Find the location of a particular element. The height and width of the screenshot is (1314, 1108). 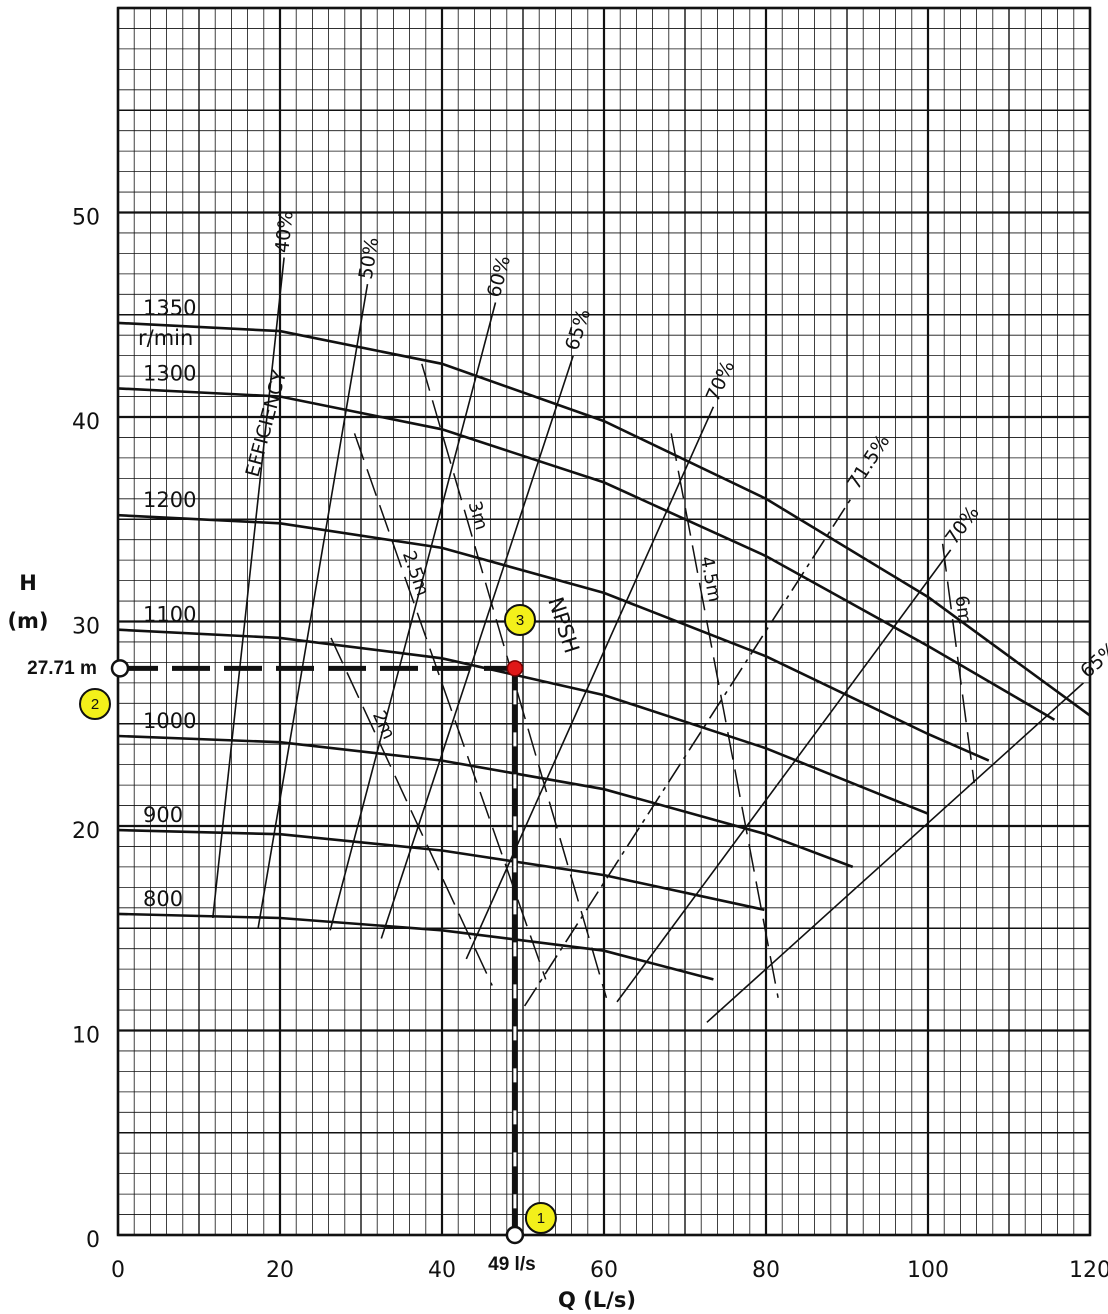

efficiency-title: EFFICIENCY is located at coordinates (267, 423).